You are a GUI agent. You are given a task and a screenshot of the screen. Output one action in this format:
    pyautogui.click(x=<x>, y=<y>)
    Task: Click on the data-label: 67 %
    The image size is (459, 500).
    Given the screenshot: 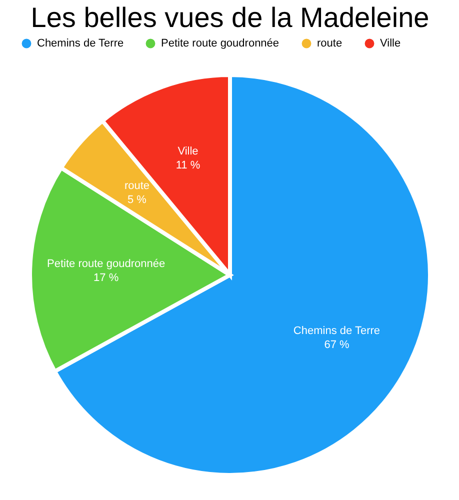 What is the action you would take?
    pyautogui.click(x=337, y=345)
    